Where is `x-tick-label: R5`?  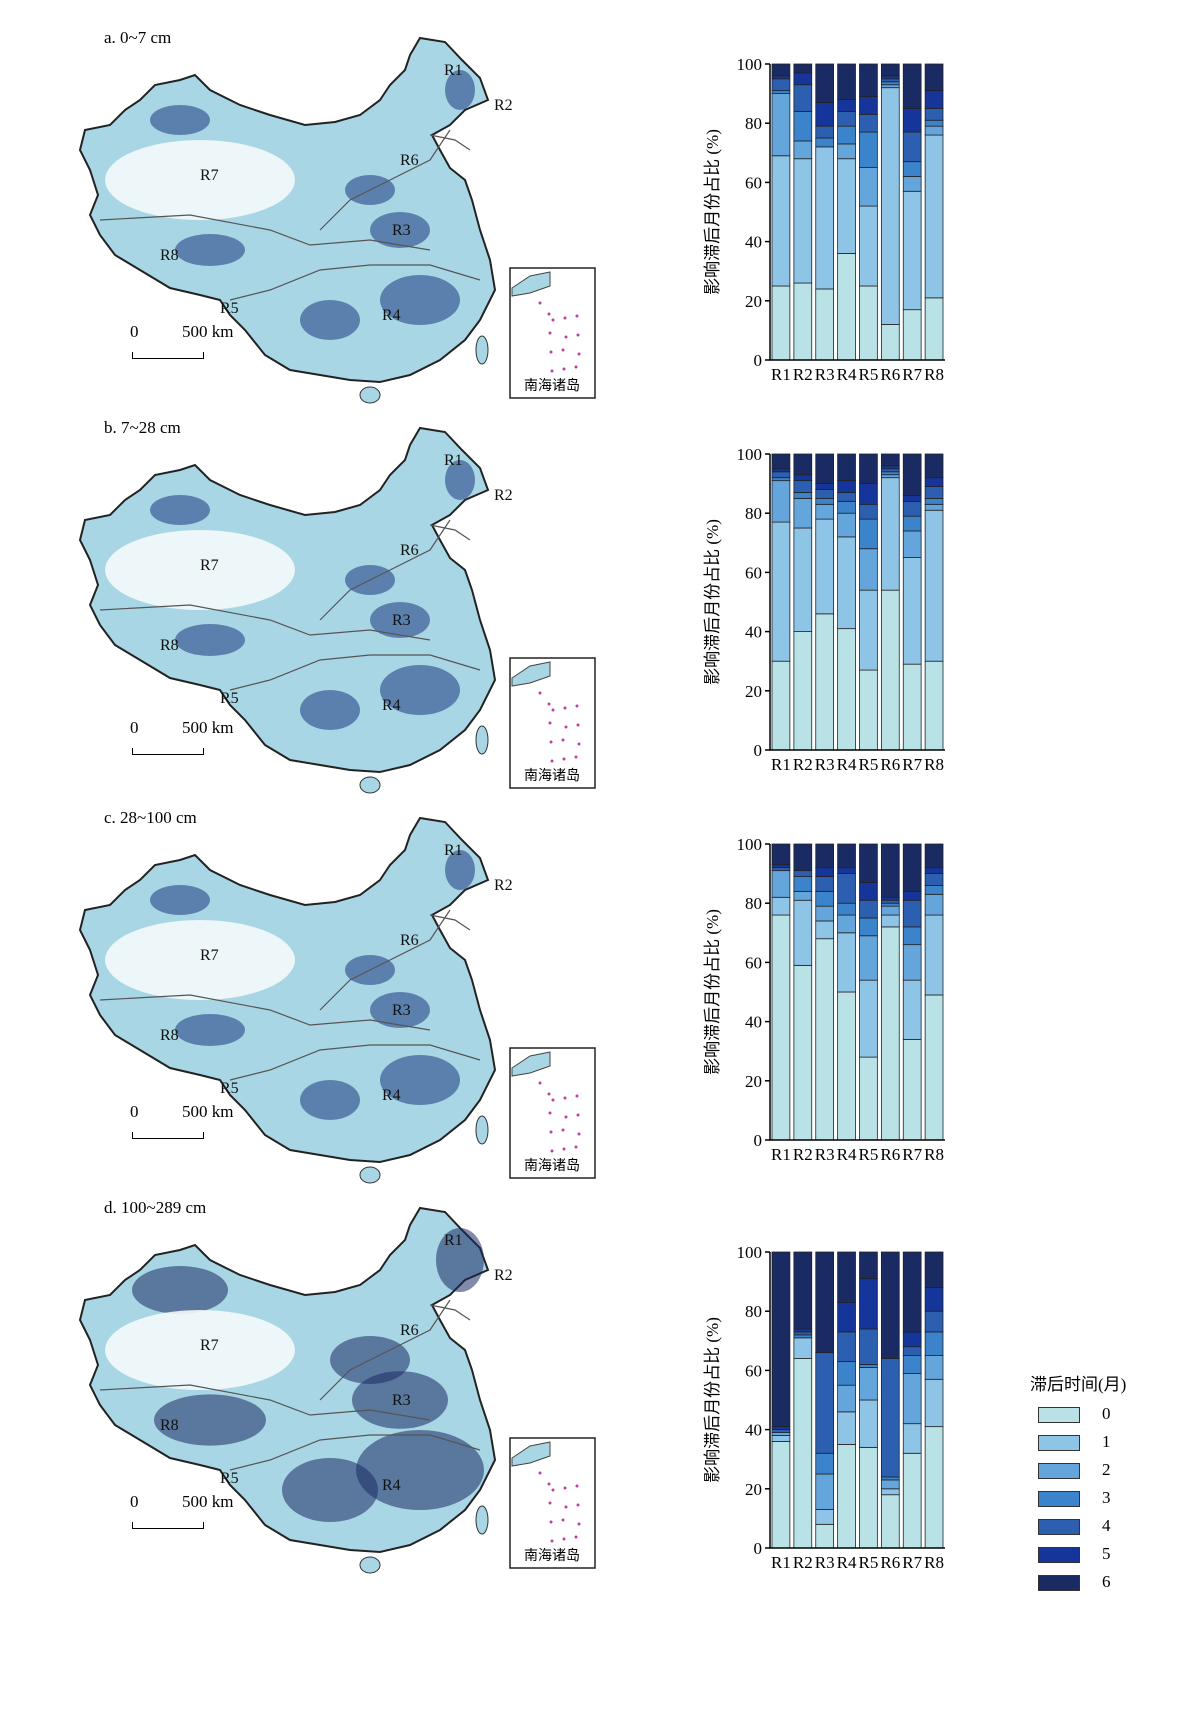
x-tick-label: R5 is located at coordinates (869, 1562).